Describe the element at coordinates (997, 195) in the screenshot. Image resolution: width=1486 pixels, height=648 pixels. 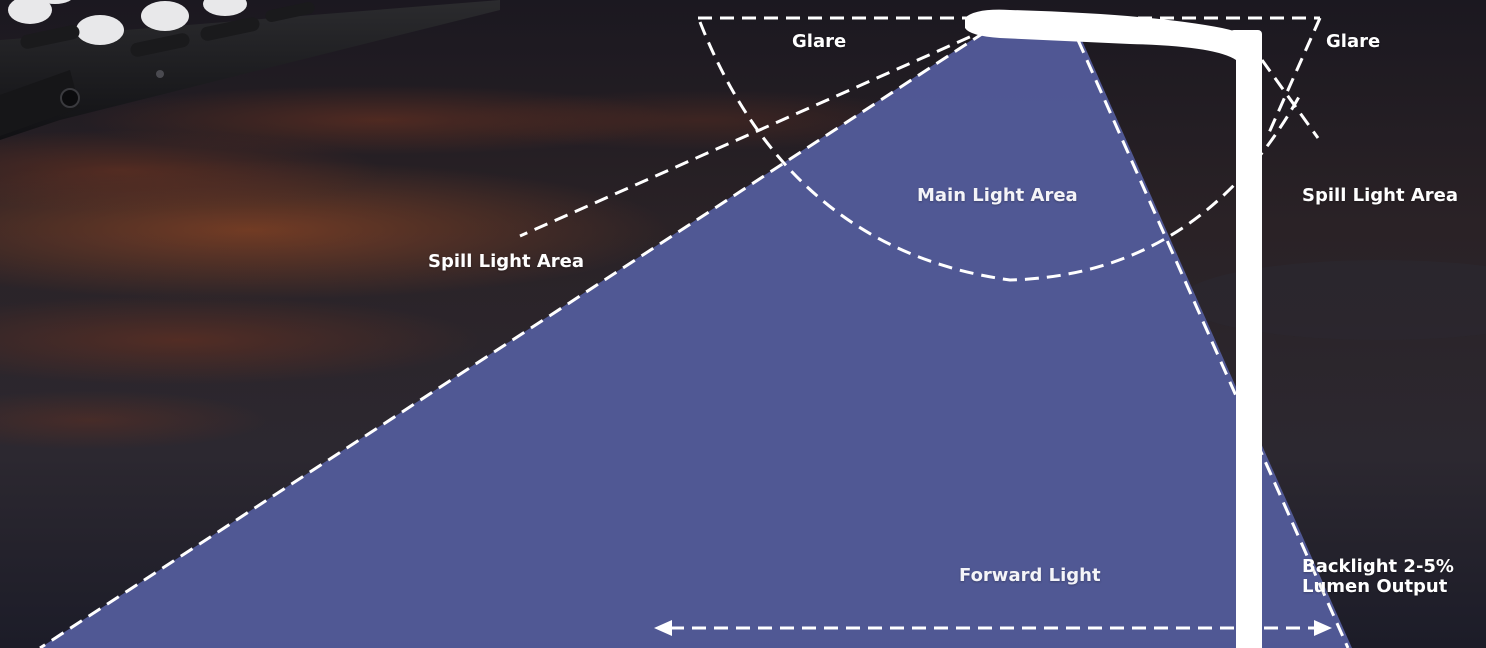
I see `main-light-area-label: Main Light Area` at that location.